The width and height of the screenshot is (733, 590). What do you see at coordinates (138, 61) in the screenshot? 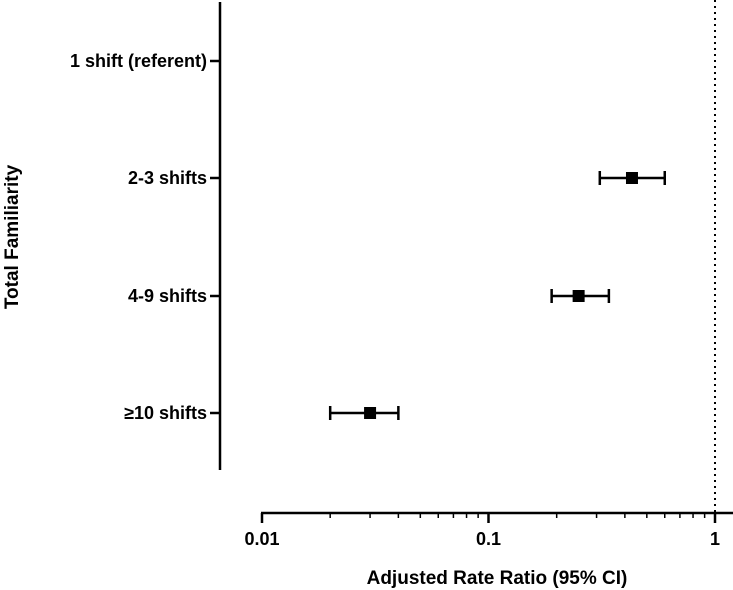
I see `category-label: 1 shift (referent)` at bounding box center [138, 61].